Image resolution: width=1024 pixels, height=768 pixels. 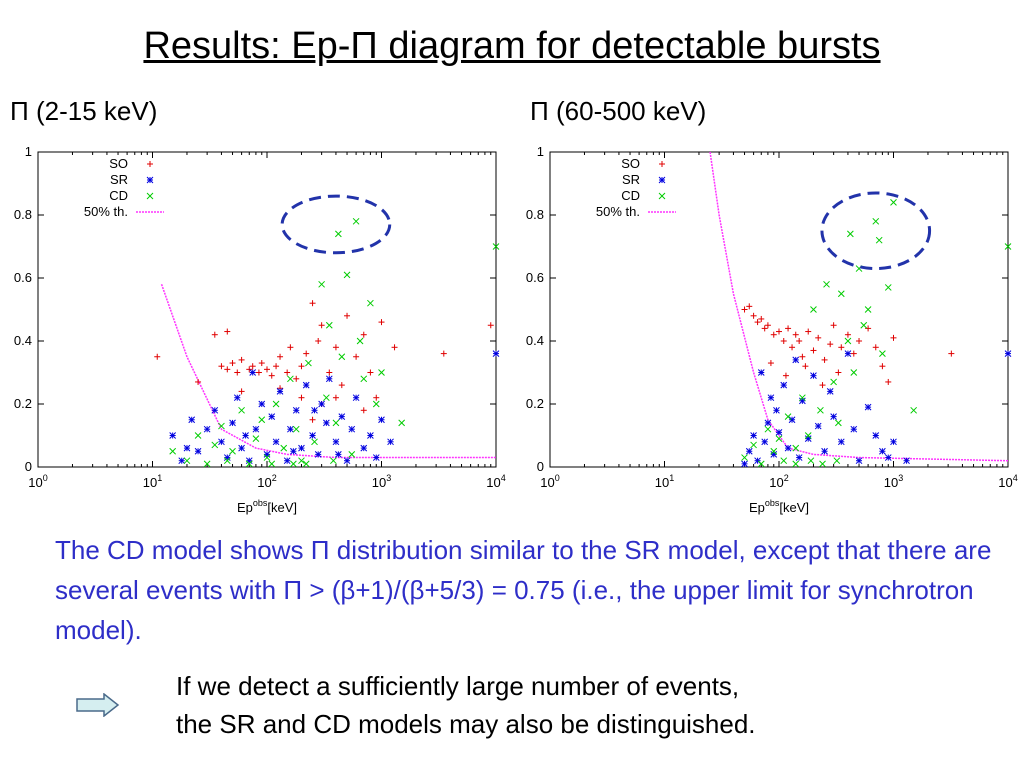 What do you see at coordinates (549, 481) in the screenshot?
I see `x-tick-label: 10⁰` at bounding box center [549, 481].